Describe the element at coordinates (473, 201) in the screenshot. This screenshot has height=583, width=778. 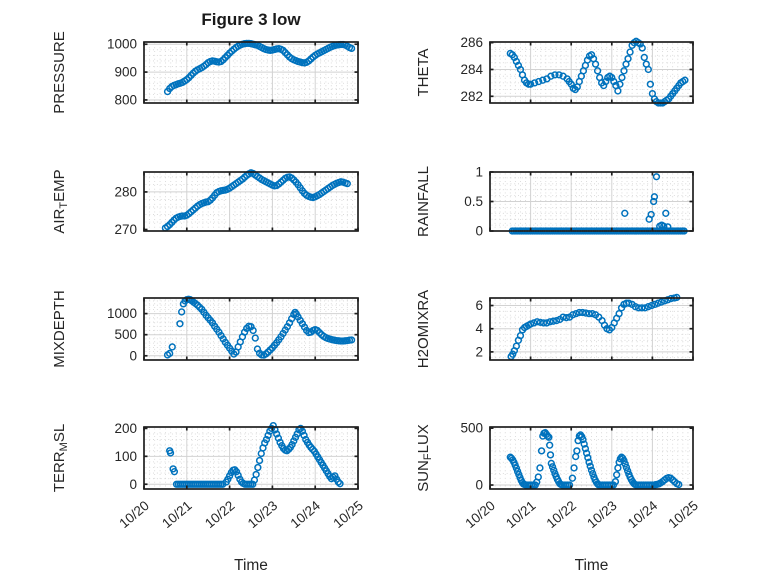
I see `y-tick-label: 0.5` at that location.